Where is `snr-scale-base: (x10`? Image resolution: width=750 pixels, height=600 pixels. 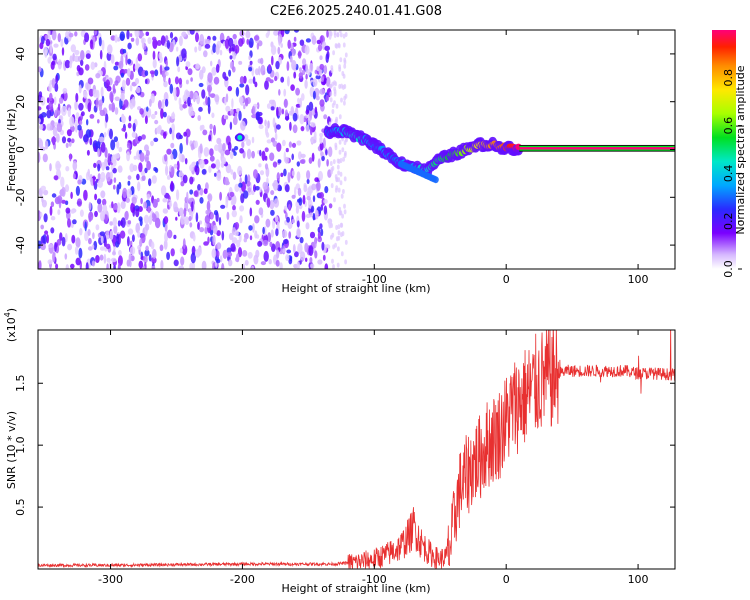
snr-scale-base: (x10 is located at coordinates (11, 329).